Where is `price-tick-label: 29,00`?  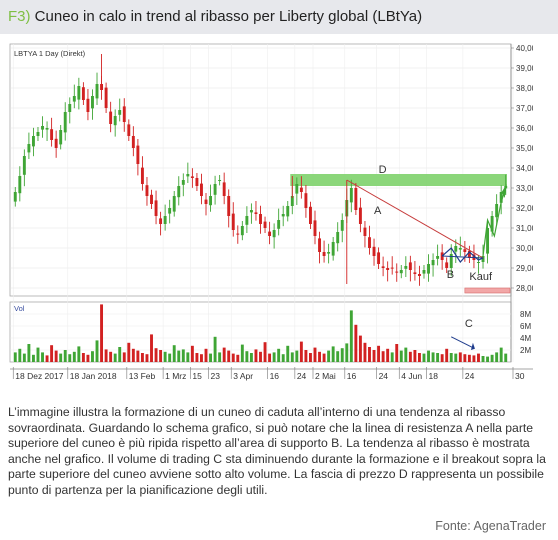
price-tick-label: 29,00 is located at coordinates (524, 268).